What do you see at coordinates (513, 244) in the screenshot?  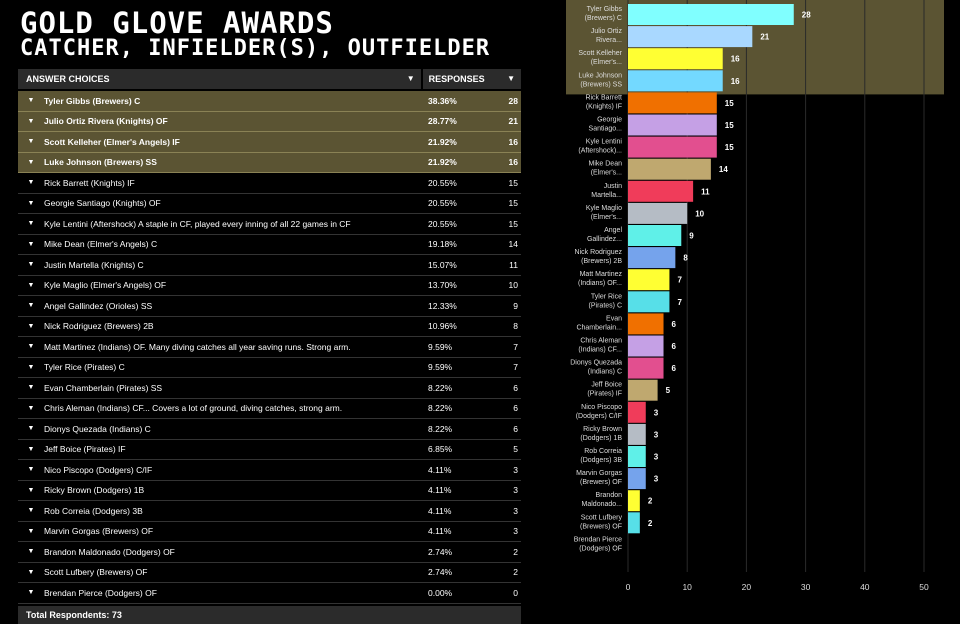 I see `response-count: 14` at bounding box center [513, 244].